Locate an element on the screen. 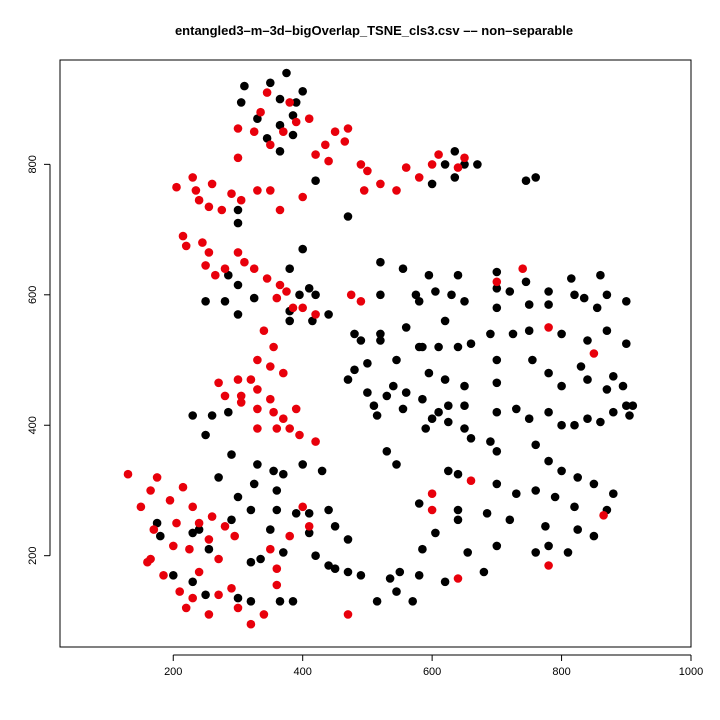 Image resolution: width=720 pixels, height=720 pixels. x-tick-label: 800 is located at coordinates (561, 672).